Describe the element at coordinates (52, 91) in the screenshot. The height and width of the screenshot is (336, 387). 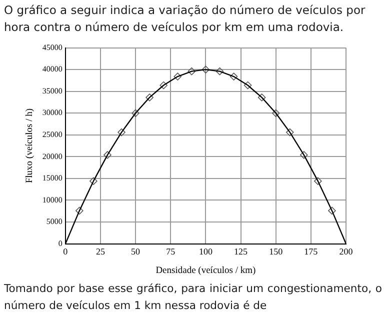
I see `y-tick-label: 35000` at that location.